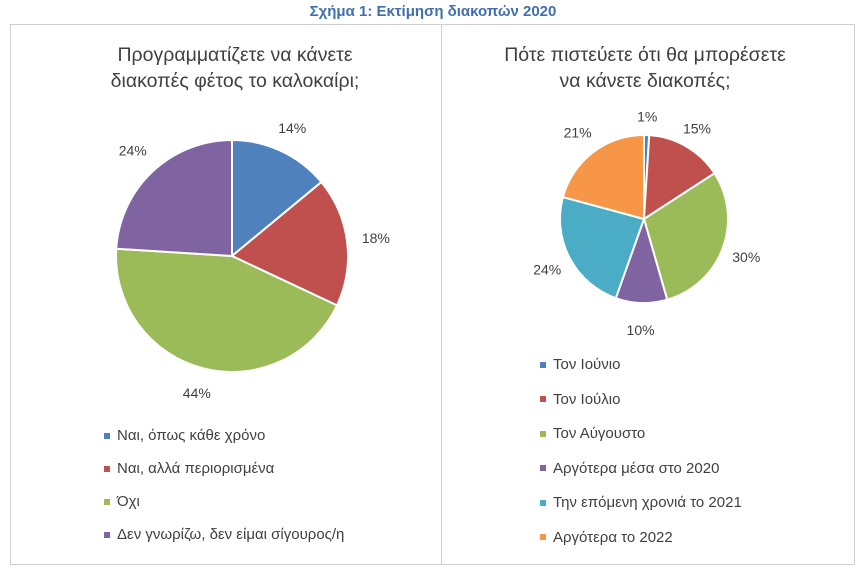 The image size is (866, 573). I want to click on chart-2-legend-item: Τον Ιούνιο, so click(580, 364).